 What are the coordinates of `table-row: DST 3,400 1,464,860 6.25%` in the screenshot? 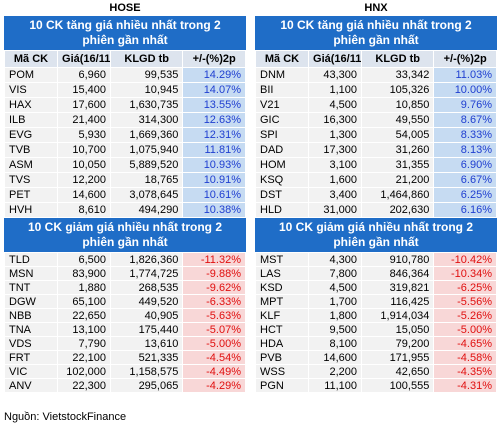 It's located at (375, 195).